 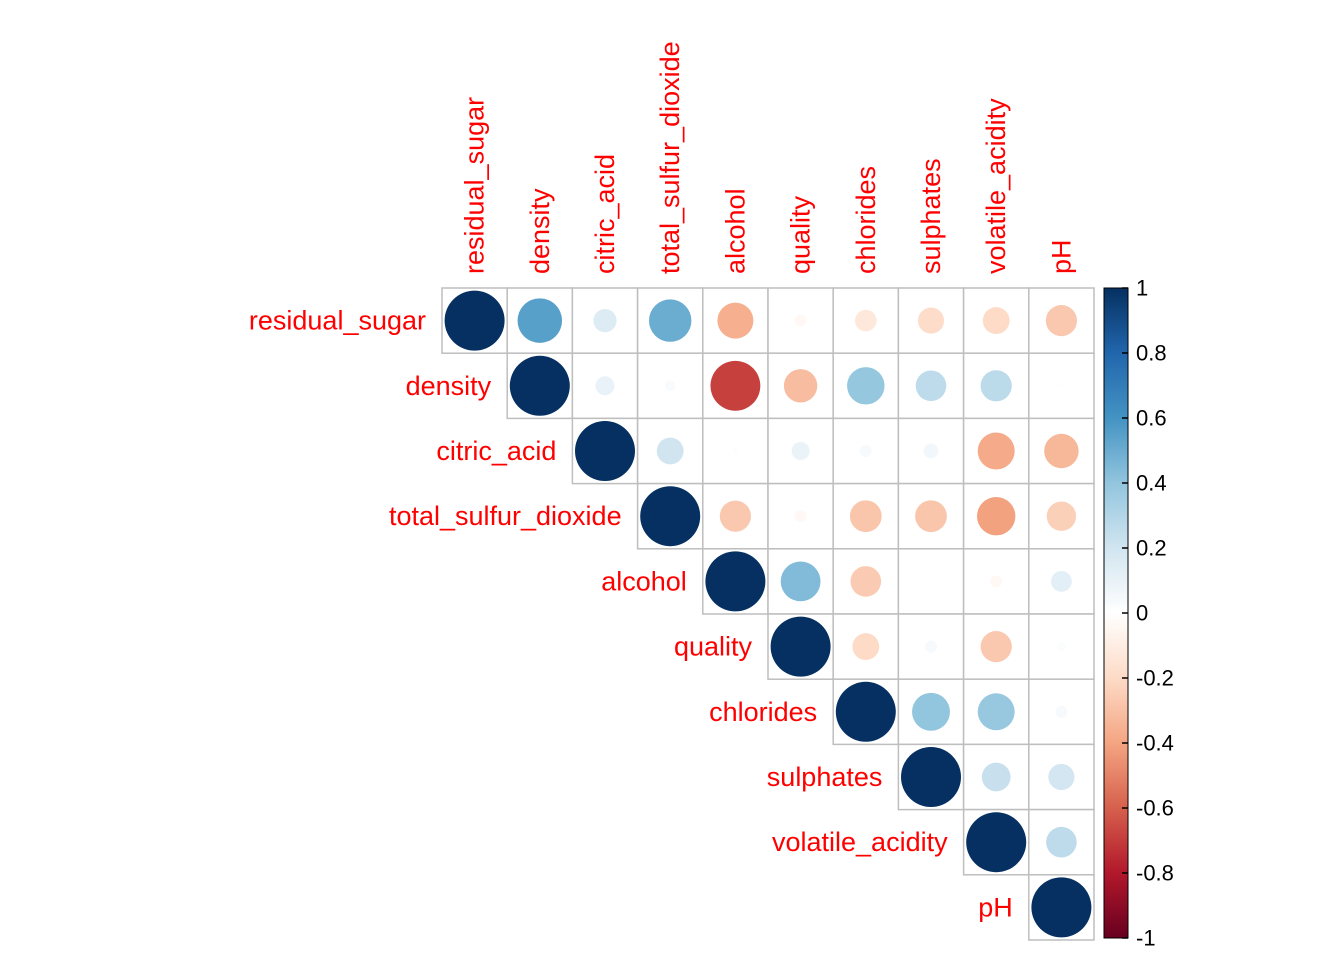 I want to click on correlation-circle-chlorides-chlorides, so click(x=865, y=711).